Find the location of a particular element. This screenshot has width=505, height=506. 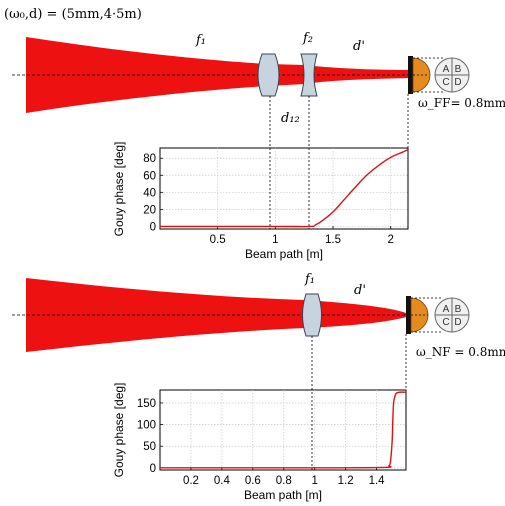

y-tick-label: 50 is located at coordinates (149, 447).